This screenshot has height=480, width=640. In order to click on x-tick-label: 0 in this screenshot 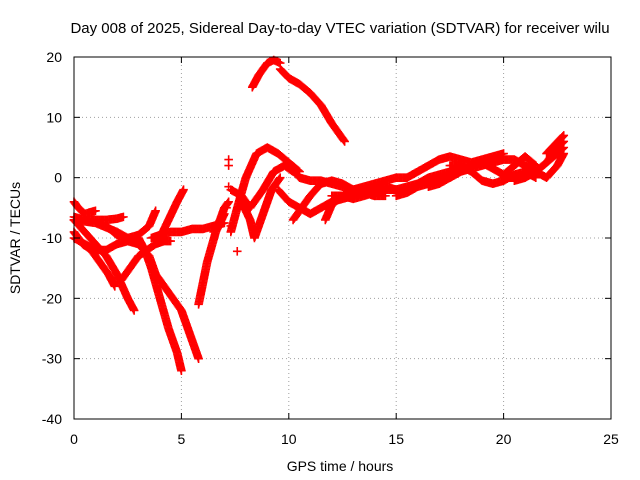, I will do `click(74, 439)`.